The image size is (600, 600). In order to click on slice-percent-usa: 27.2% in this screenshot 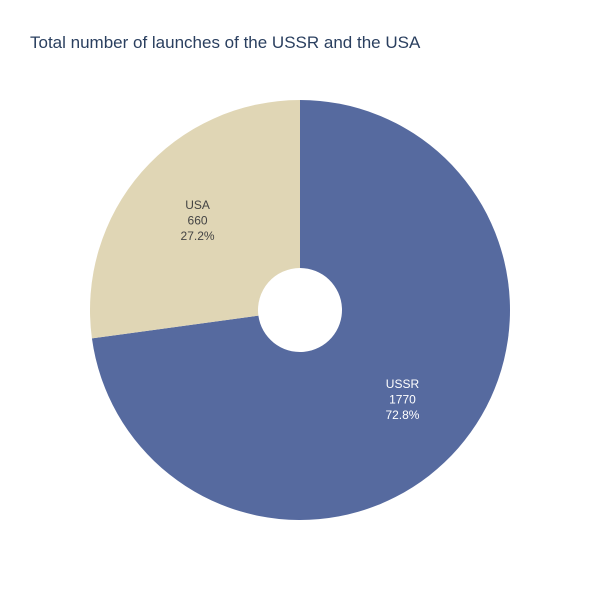, I will do `click(198, 236)`.